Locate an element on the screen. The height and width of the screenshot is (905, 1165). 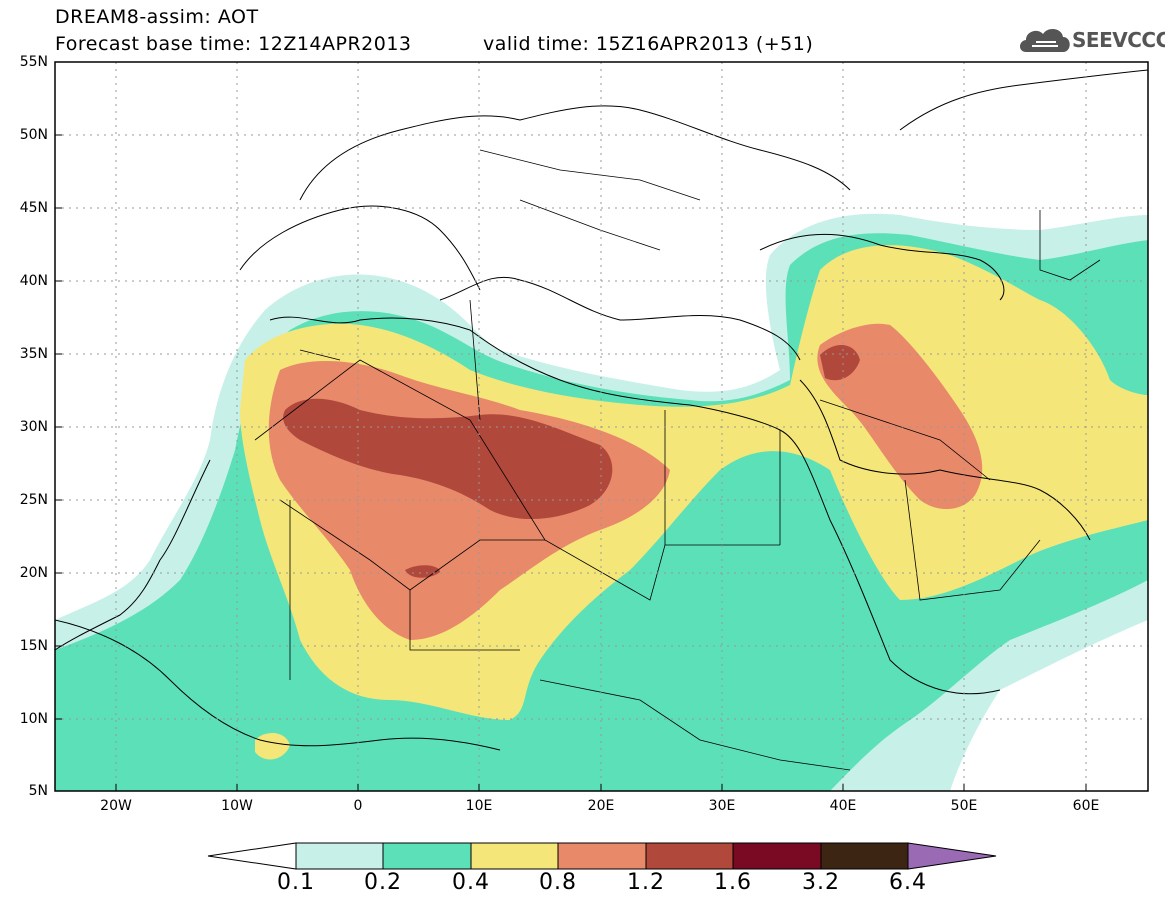
lon-label: 20E is located at coordinates (601, 806).